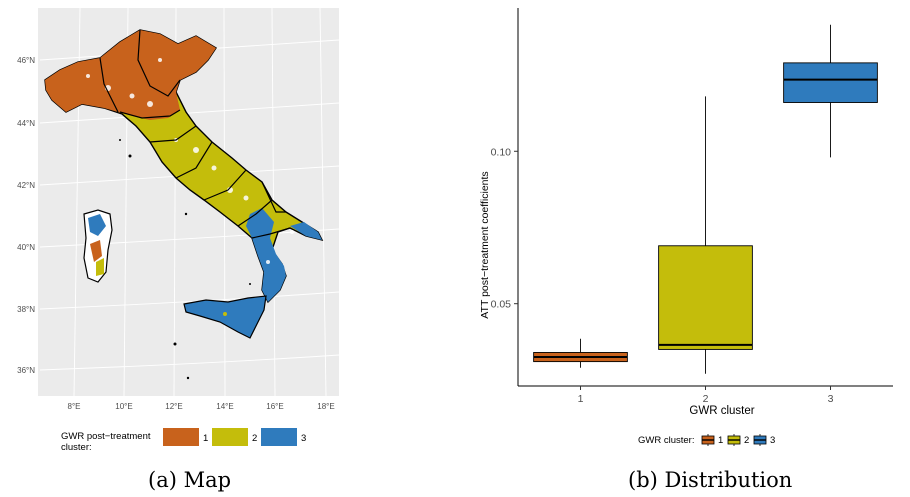  Describe the element at coordinates (195, 134) in the screenshot. I see `region-boundaries` at that location.